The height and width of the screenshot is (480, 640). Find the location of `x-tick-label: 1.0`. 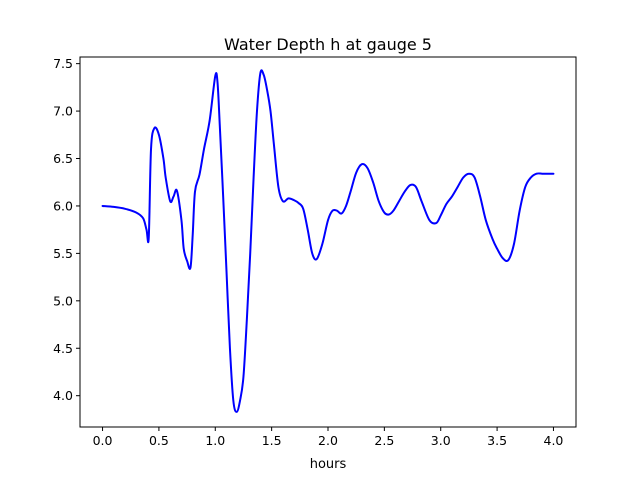

x-tick-label: 1.0 is located at coordinates (215, 440).